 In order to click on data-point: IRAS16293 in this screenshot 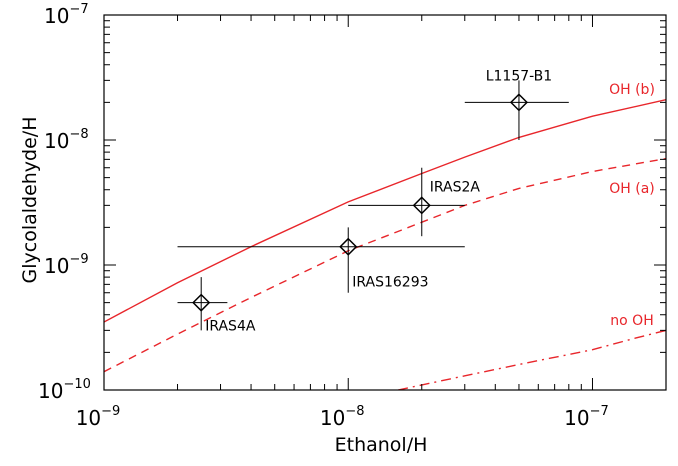, I will do `click(321, 260)`.